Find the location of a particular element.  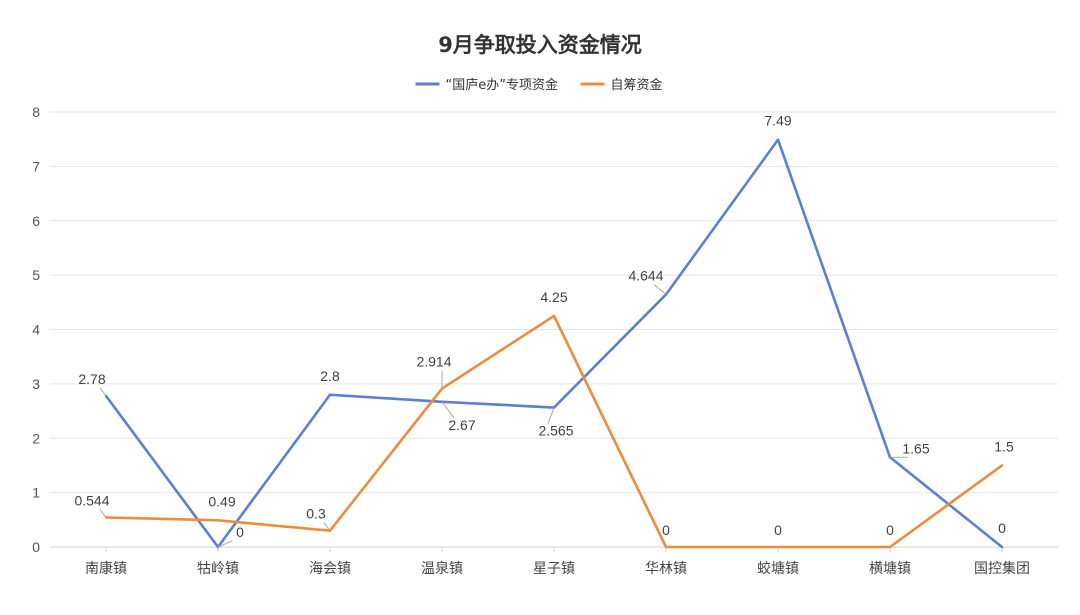

x-category-label: 横塘镇 is located at coordinates (890, 569).